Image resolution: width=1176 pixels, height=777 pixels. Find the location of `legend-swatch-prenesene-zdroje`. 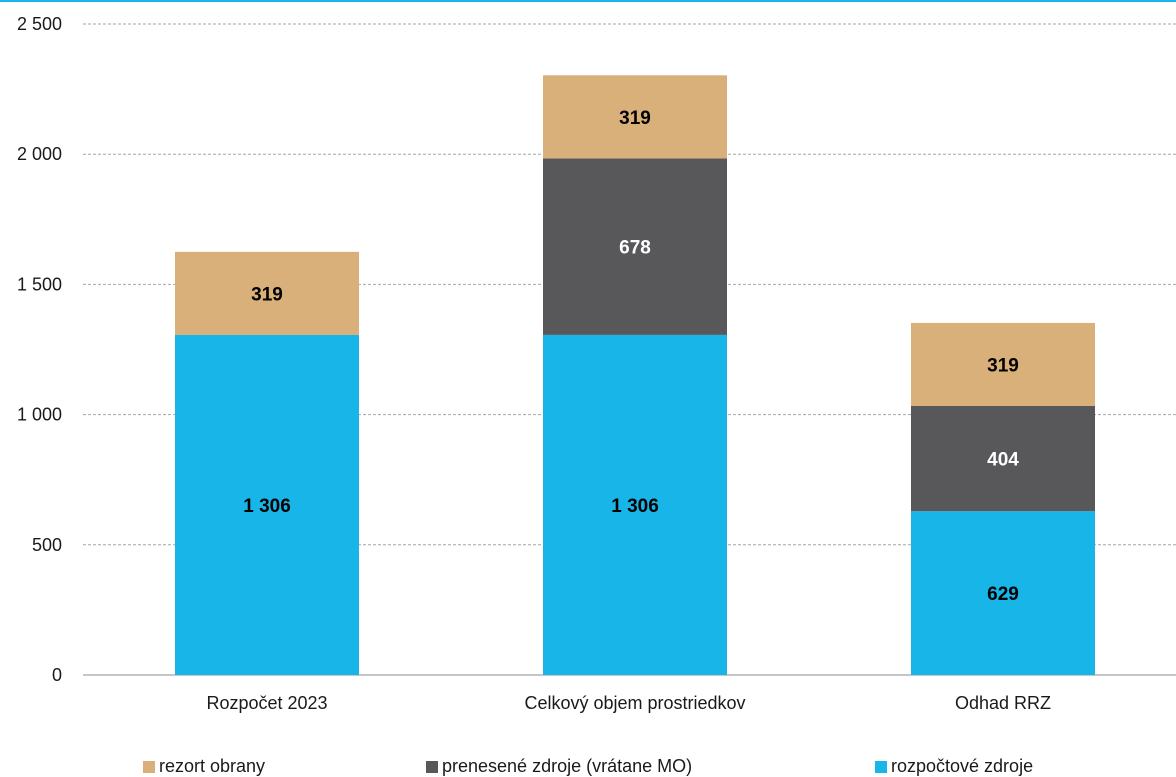

legend-swatch-prenesene-zdroje is located at coordinates (432, 766).